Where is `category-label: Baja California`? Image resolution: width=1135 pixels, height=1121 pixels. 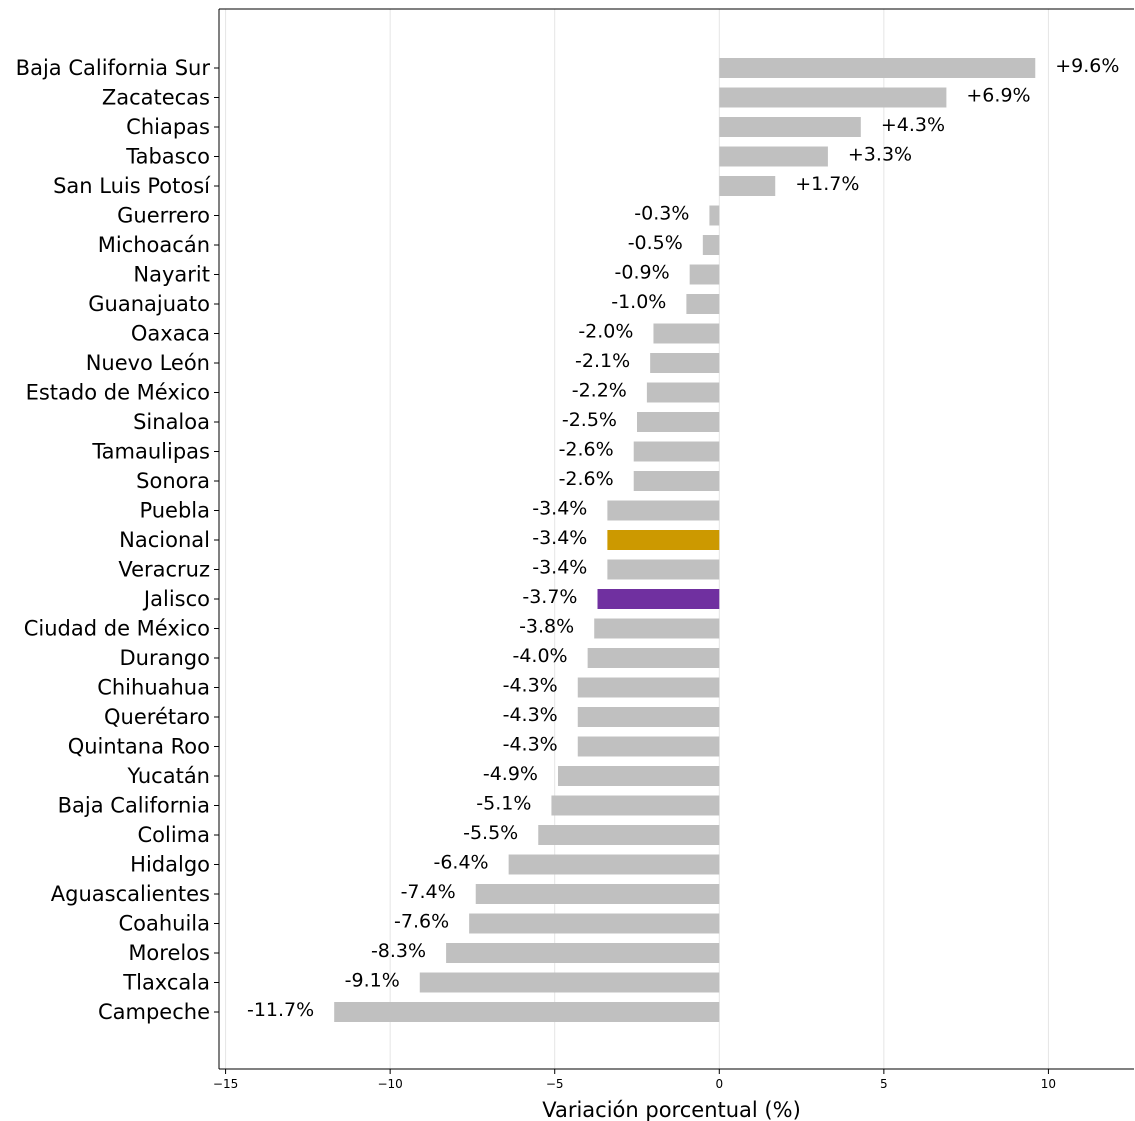
category-label: Baja California is located at coordinates (134, 806).